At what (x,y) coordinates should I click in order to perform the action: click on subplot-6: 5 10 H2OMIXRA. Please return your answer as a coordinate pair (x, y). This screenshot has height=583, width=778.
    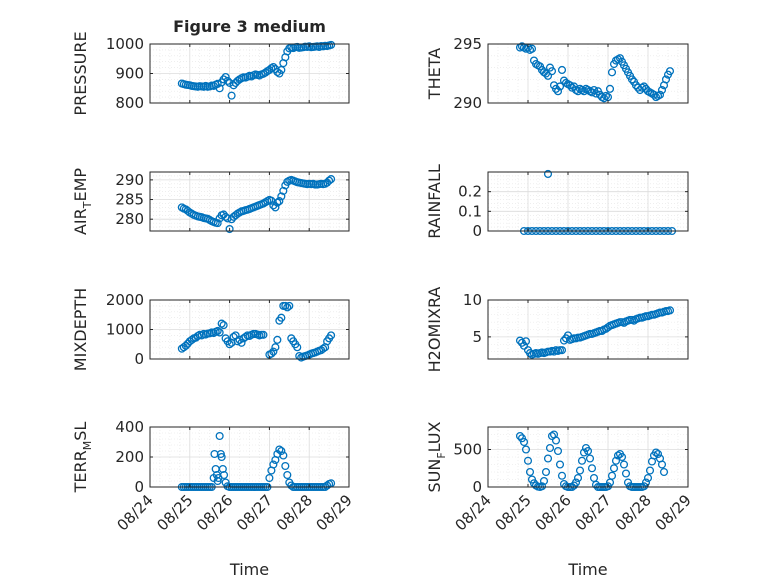
    Looking at the image, I should click on (557, 329).